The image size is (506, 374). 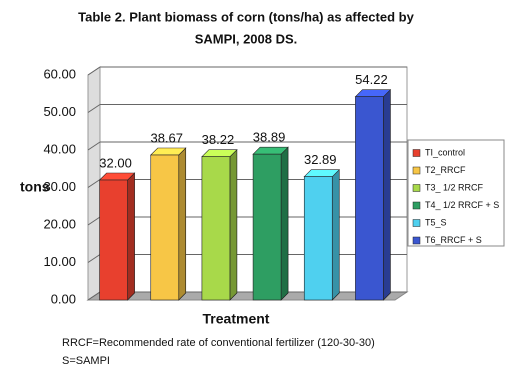 What do you see at coordinates (436, 222) in the screenshot?
I see `legend-label: T5_S` at bounding box center [436, 222].